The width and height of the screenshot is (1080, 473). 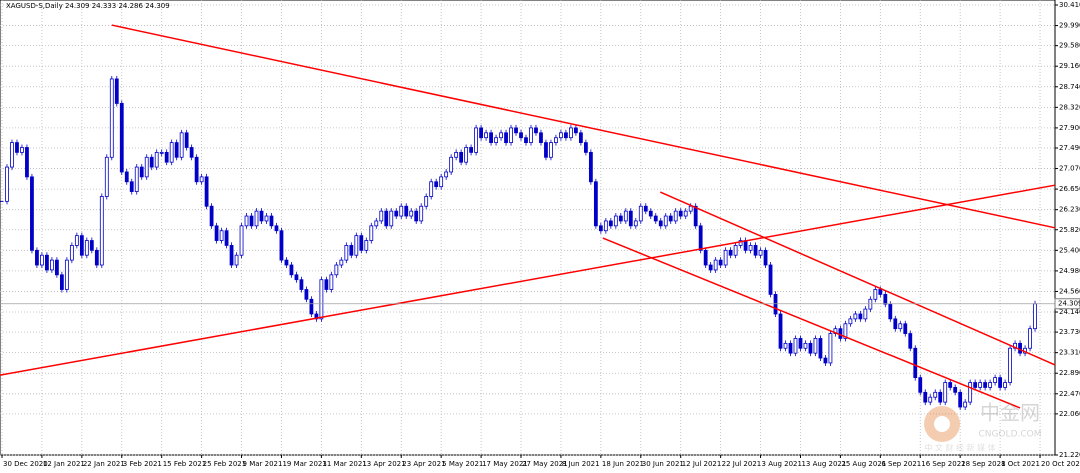 I want to click on x-tick-label: 22 Jan 2021, so click(x=104, y=464).